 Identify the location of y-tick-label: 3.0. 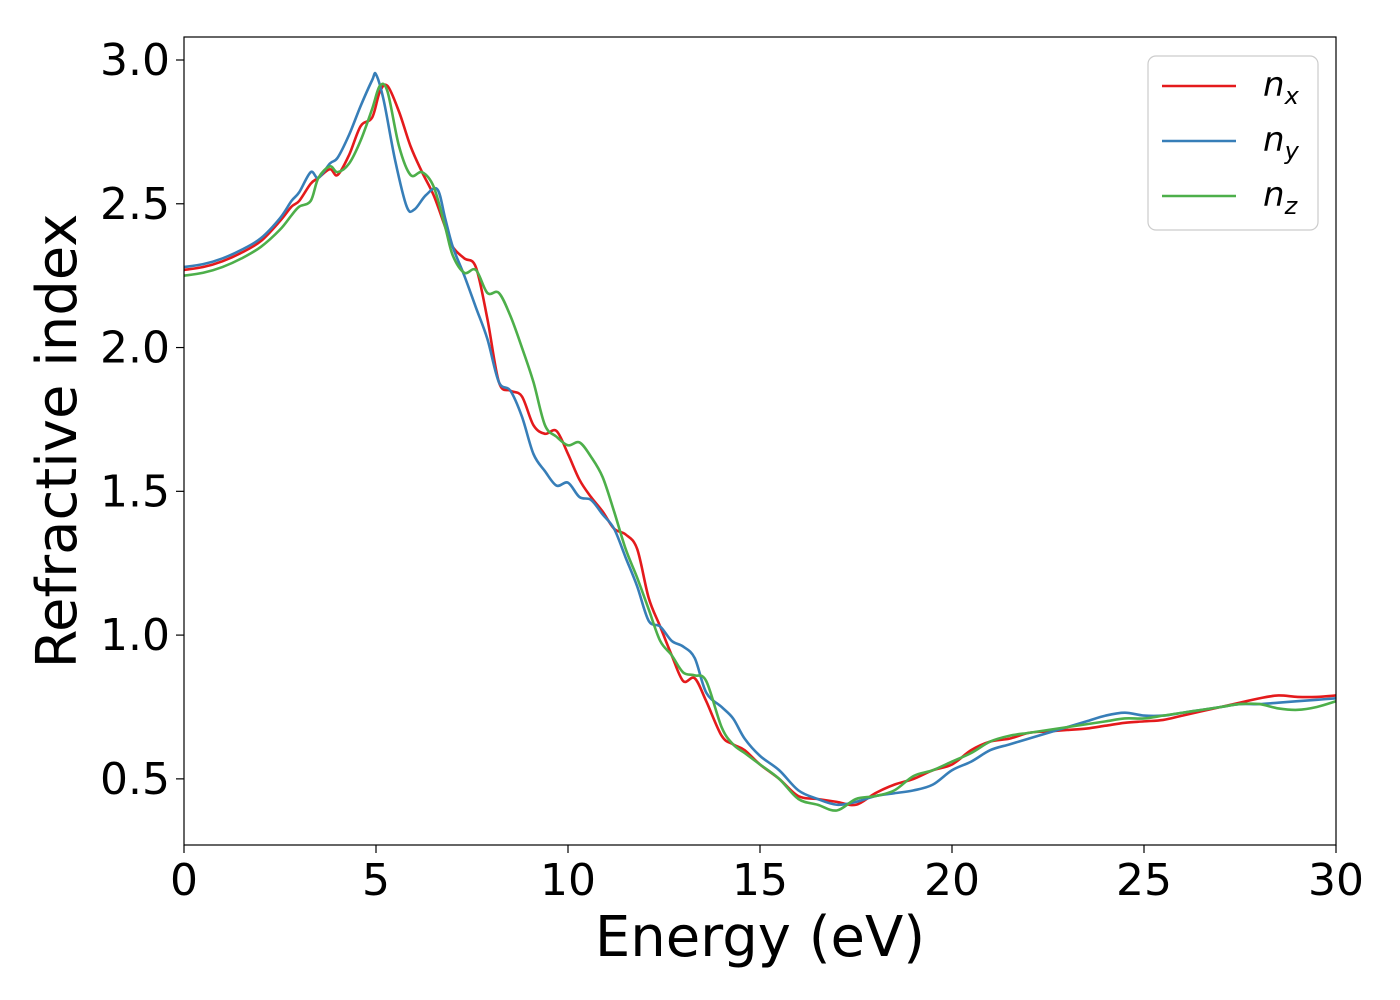
(135, 60).